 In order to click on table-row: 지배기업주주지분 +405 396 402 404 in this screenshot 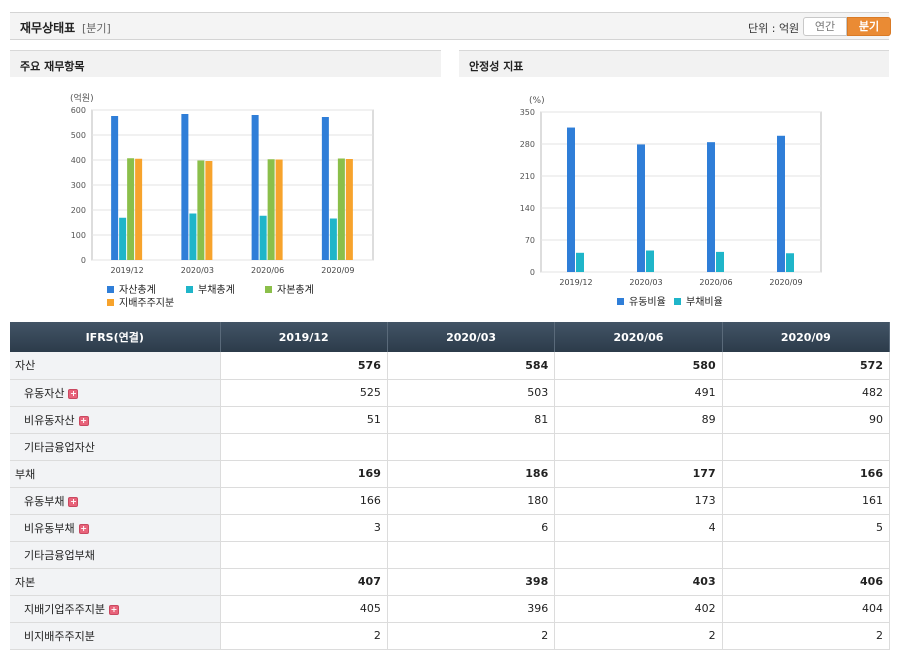, I will do `click(450, 609)`.